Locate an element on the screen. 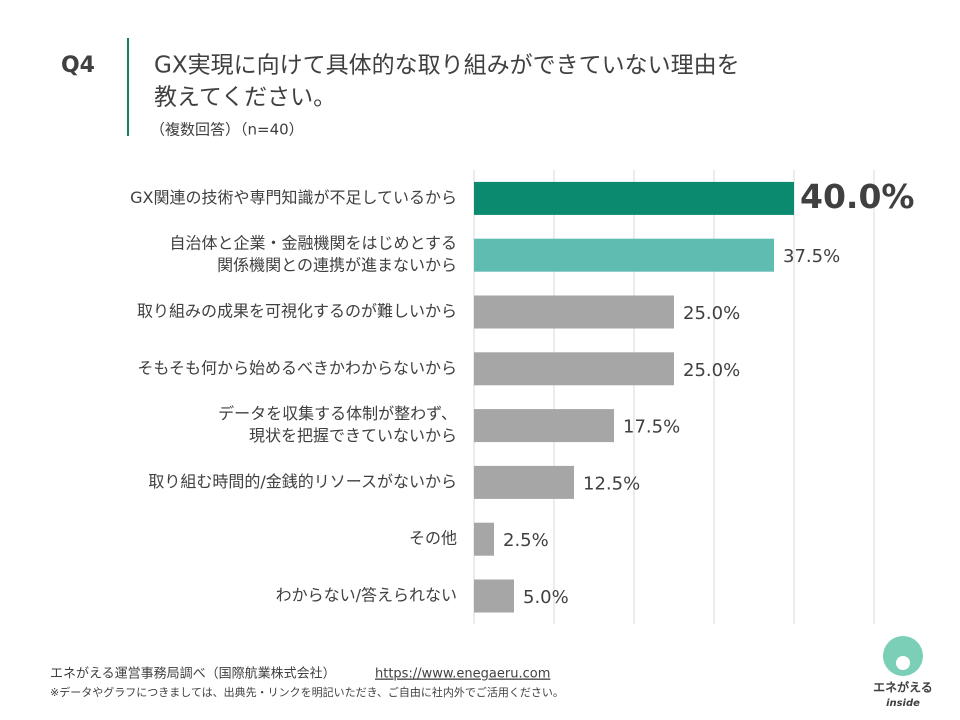 Image resolution: width=960 pixels, height=720 pixels. logo-sub: inside is located at coordinates (903, 703).